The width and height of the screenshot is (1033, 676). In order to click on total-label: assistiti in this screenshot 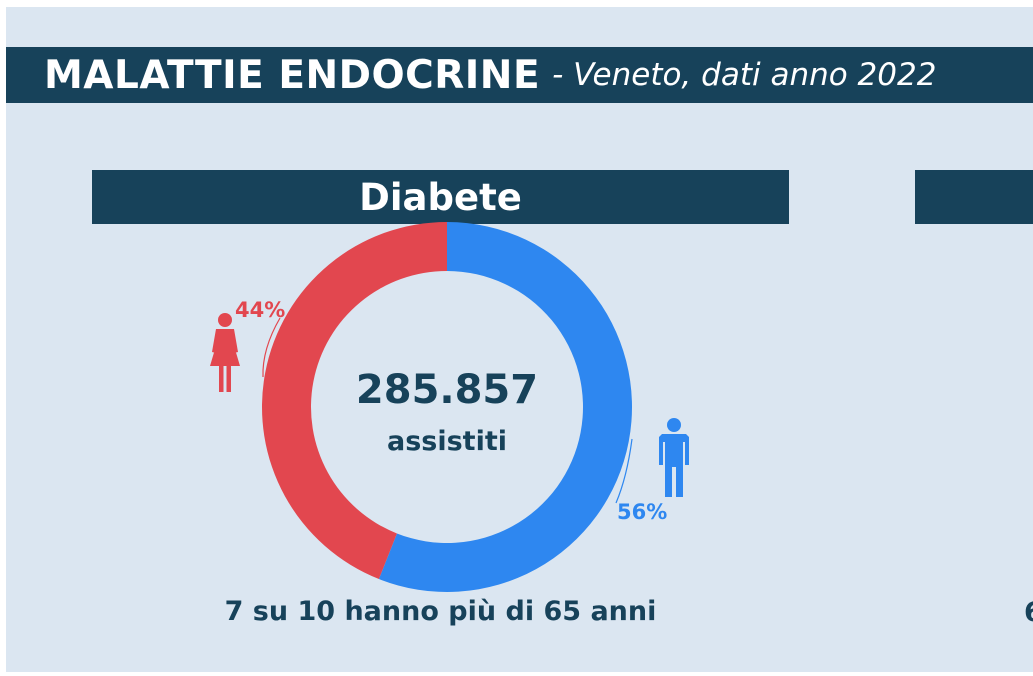, I will do `click(446, 441)`.